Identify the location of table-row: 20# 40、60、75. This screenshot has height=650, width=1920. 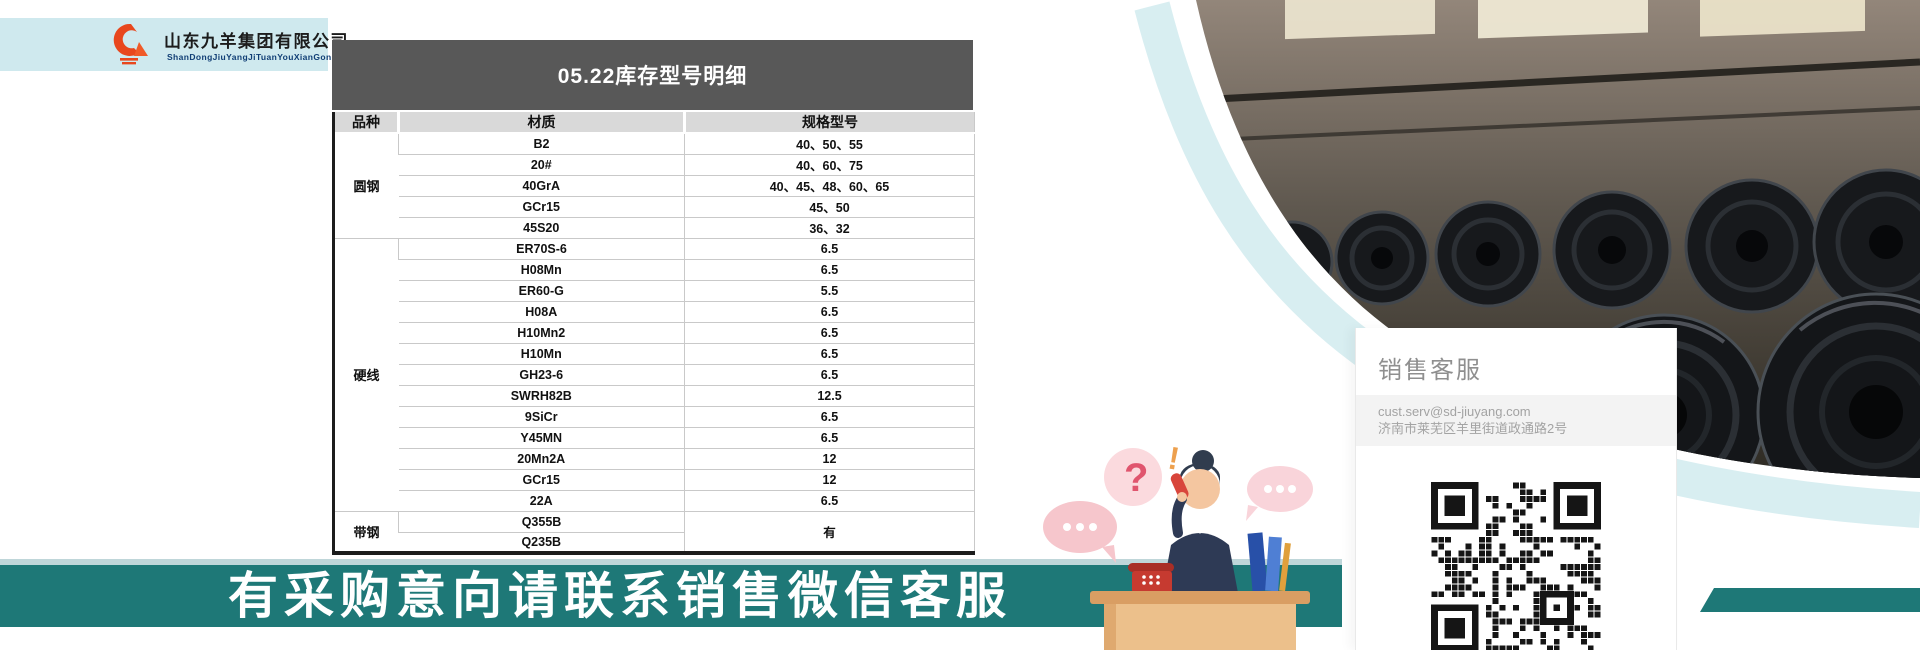
(654, 165).